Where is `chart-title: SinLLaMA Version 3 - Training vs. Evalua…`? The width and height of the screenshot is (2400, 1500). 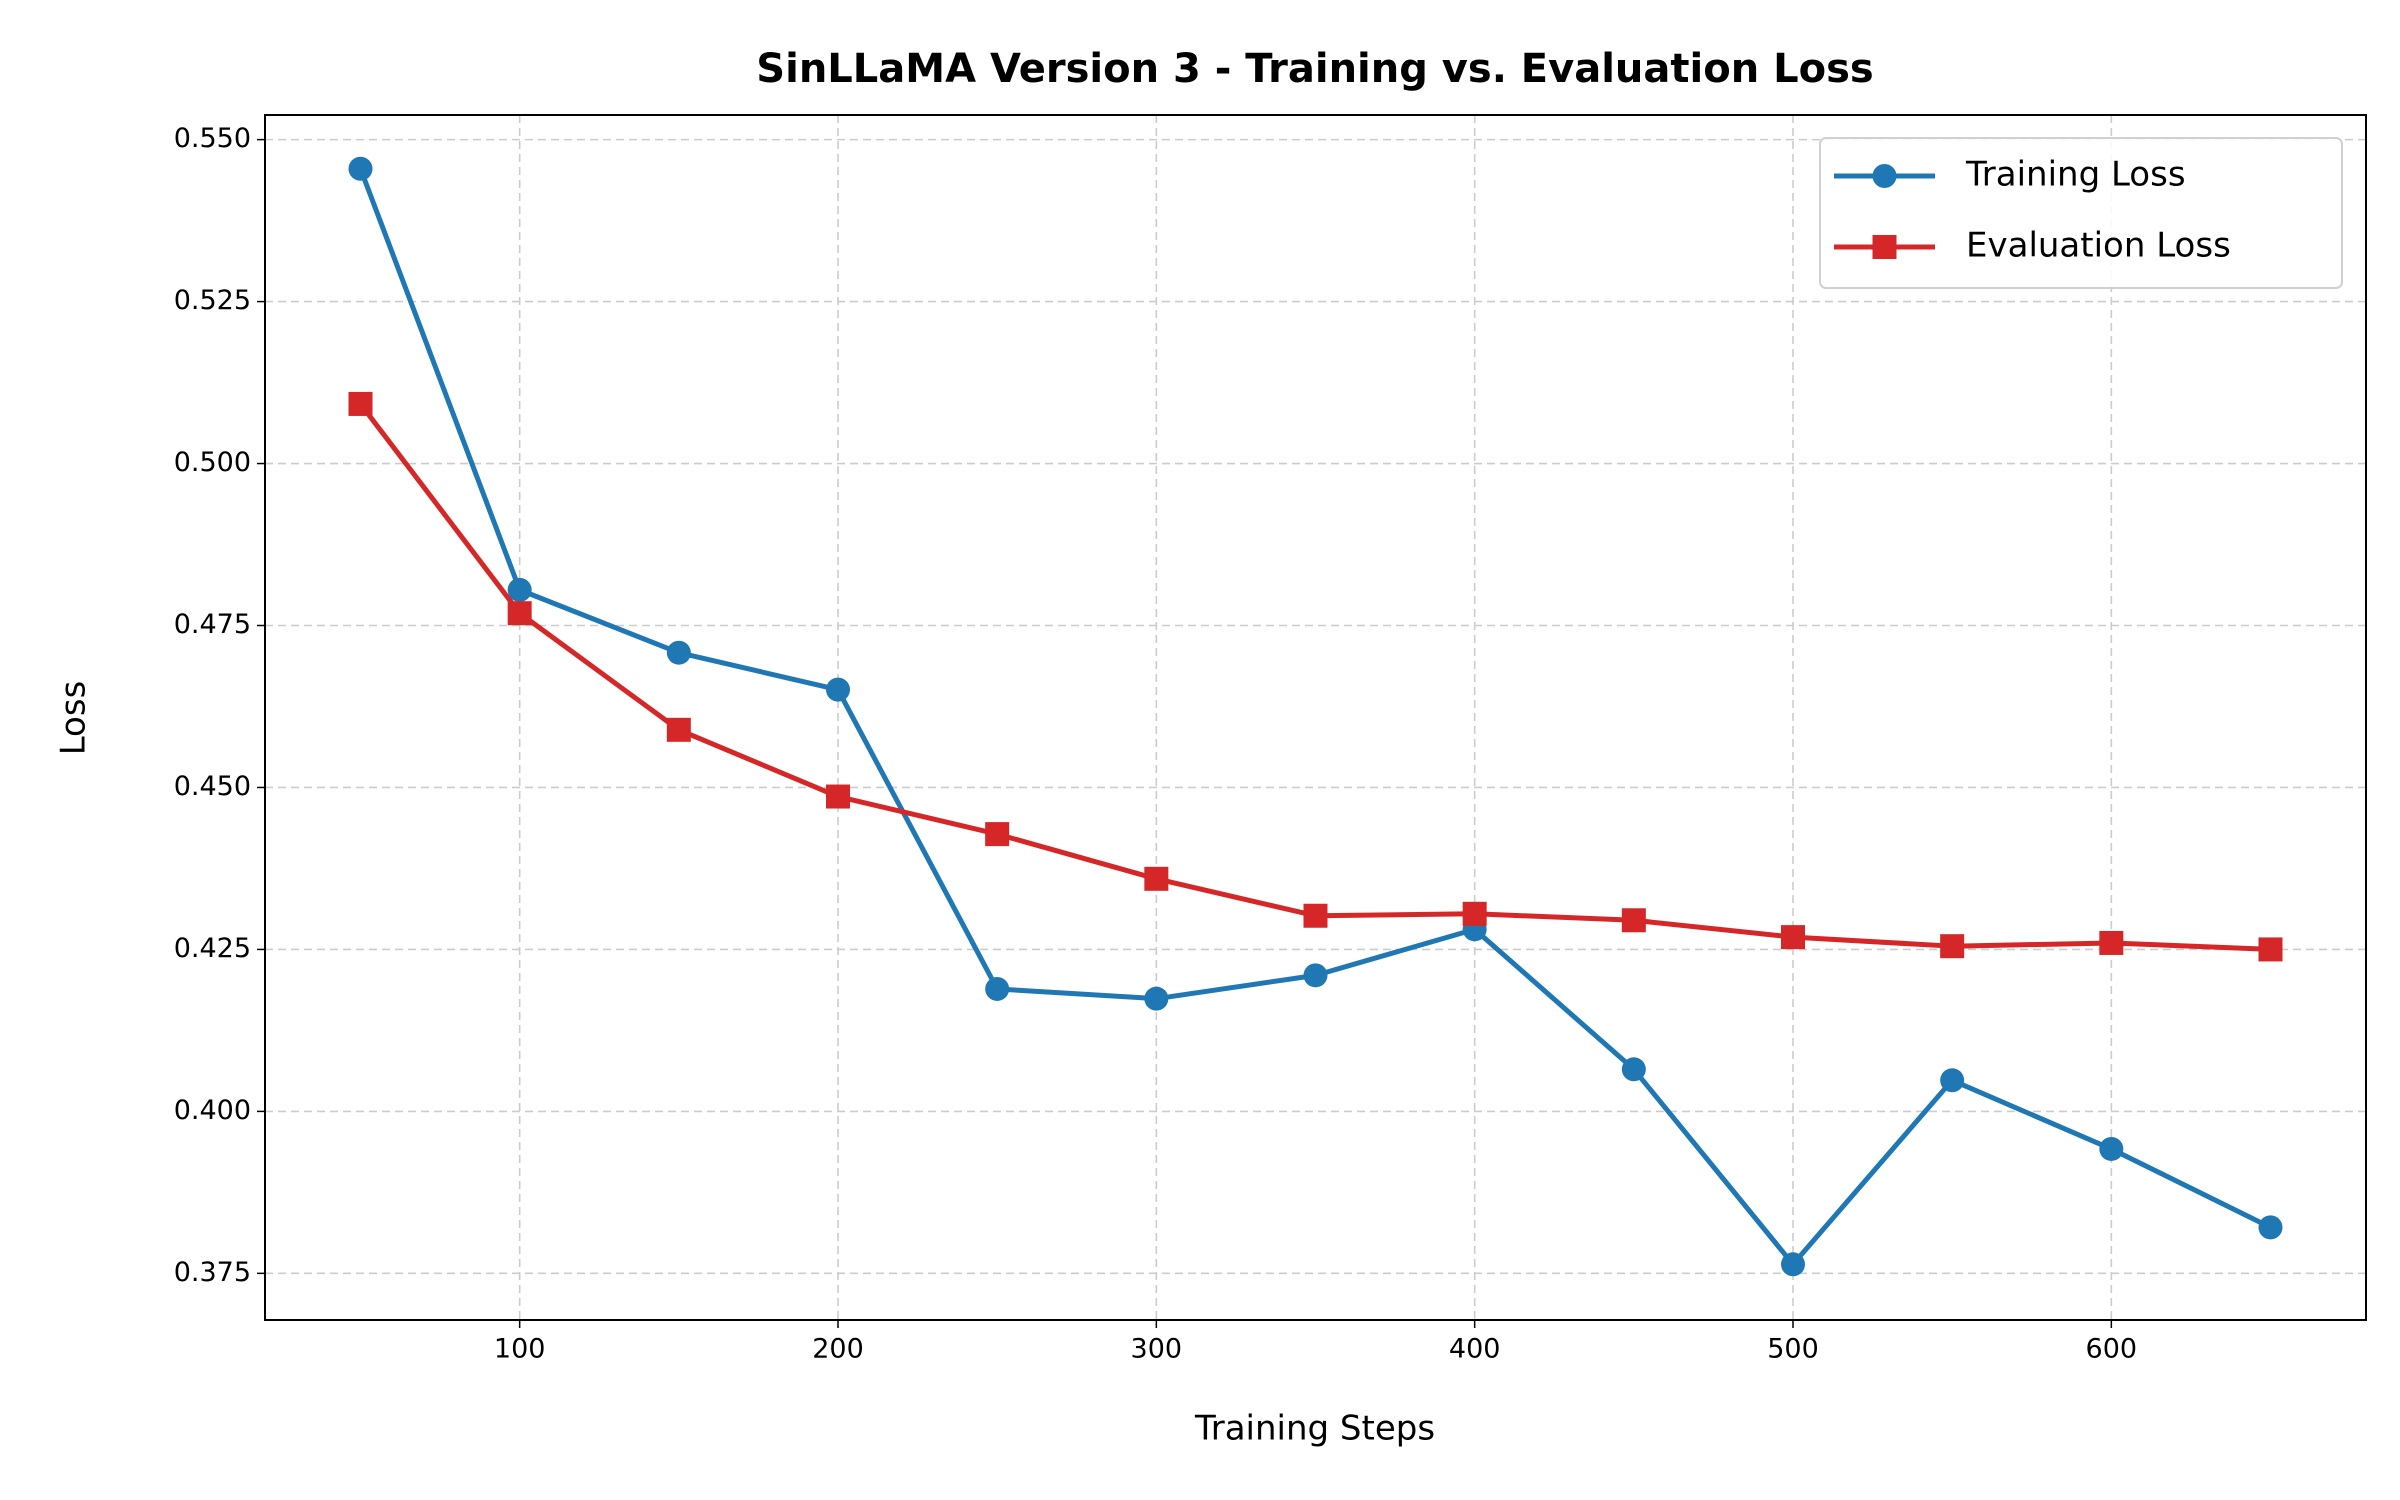
chart-title: SinLLaMA Version 3 - Training vs. Evalua… is located at coordinates (1314, 69).